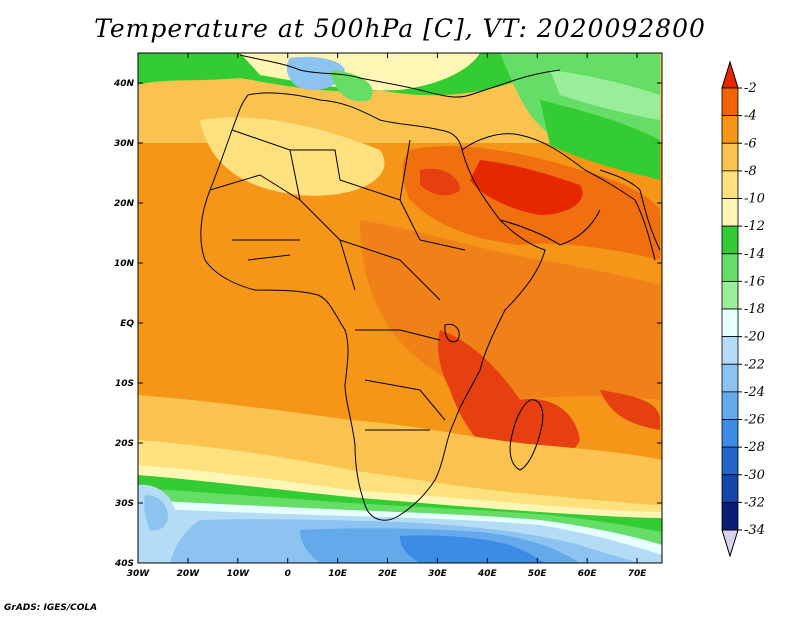 This screenshot has width=800, height=618. Describe the element at coordinates (124, 384) in the screenshot. I see `lat-tick-label: 10S` at that location.